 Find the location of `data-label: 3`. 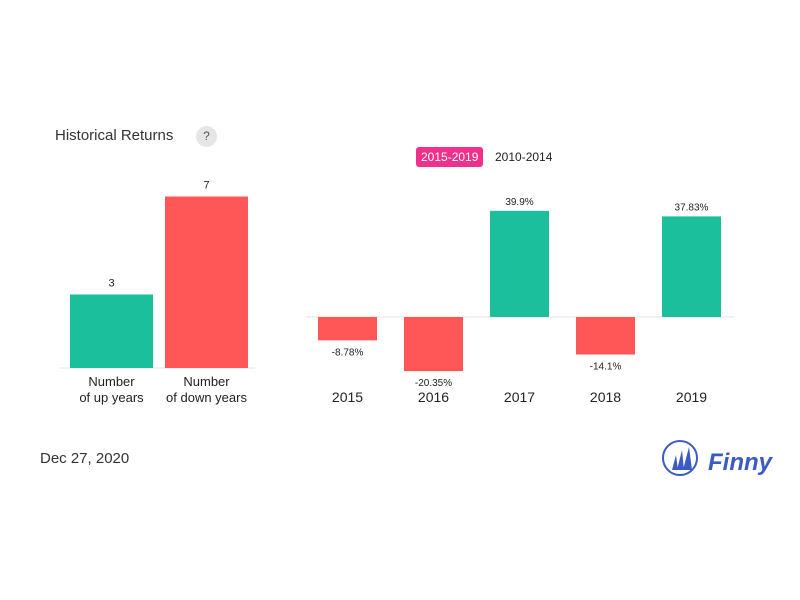

data-label: 3 is located at coordinates (111, 284).